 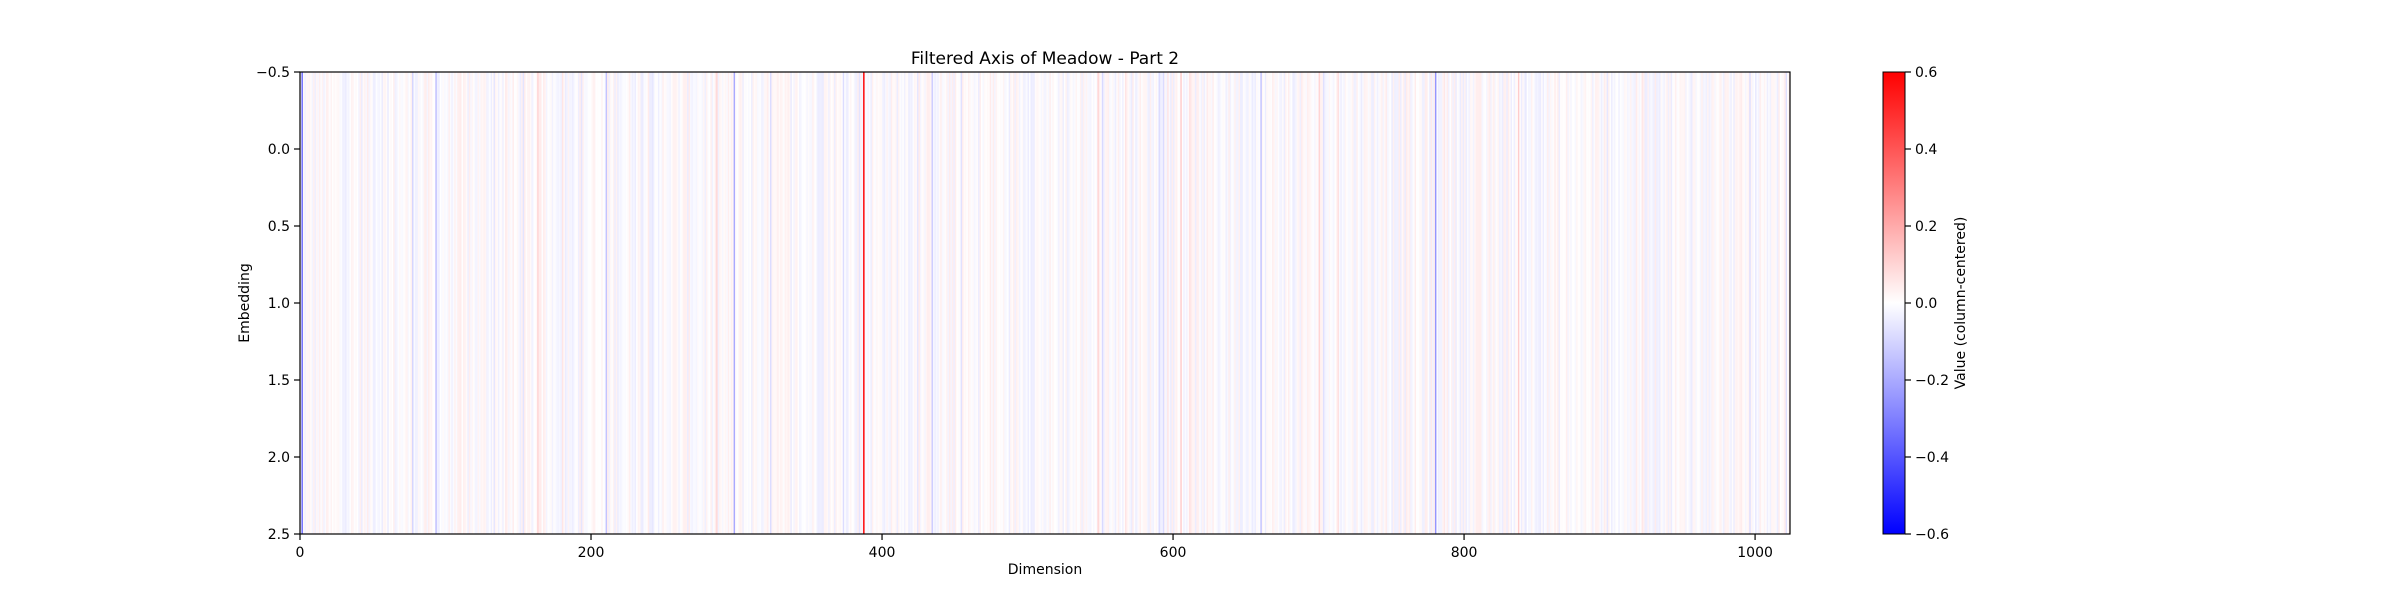 What do you see at coordinates (591, 553) in the screenshot?
I see `x-tick-label: 200` at bounding box center [591, 553].